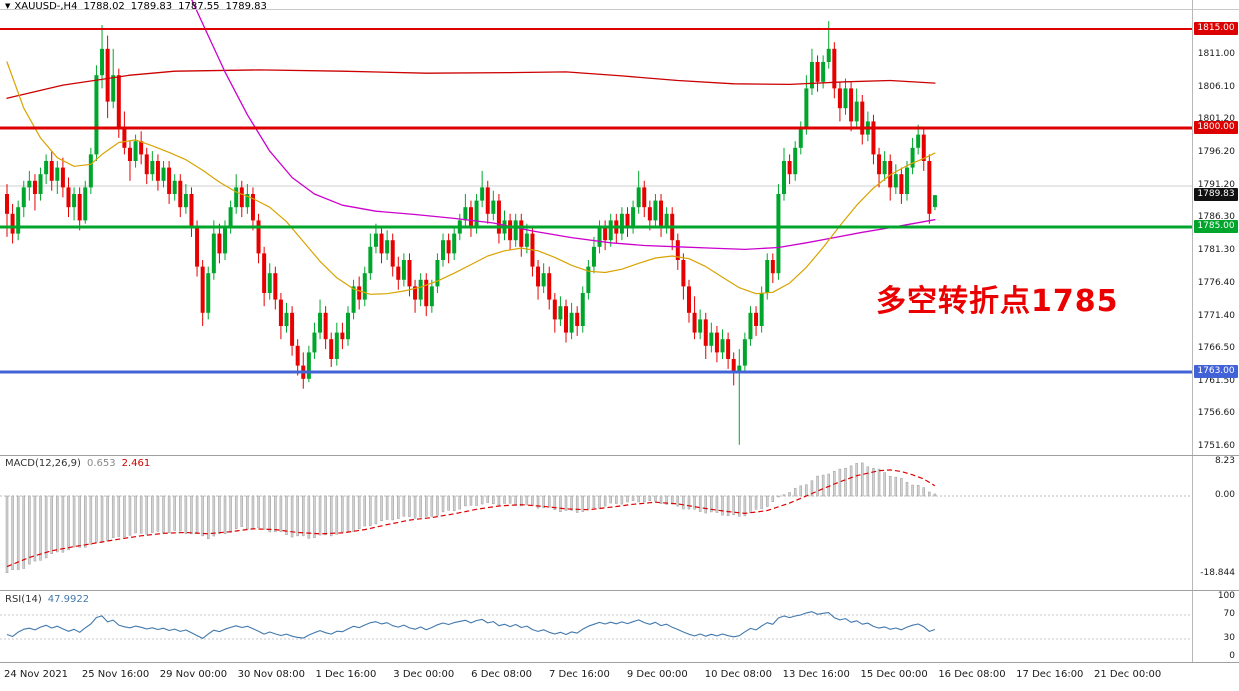 This screenshot has height=691, width=1239. What do you see at coordinates (1216, 119) in the screenshot?
I see `price-axis-label: 1801.20` at bounding box center [1216, 119].